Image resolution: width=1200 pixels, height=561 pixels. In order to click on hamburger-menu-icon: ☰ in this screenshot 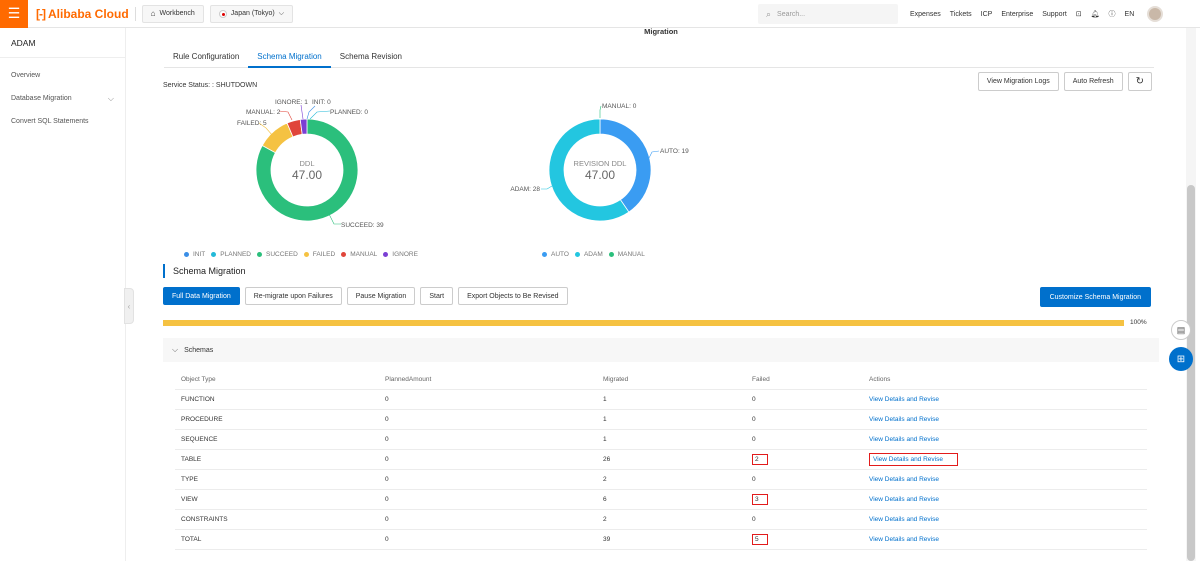, I will do `click(14, 14)`.